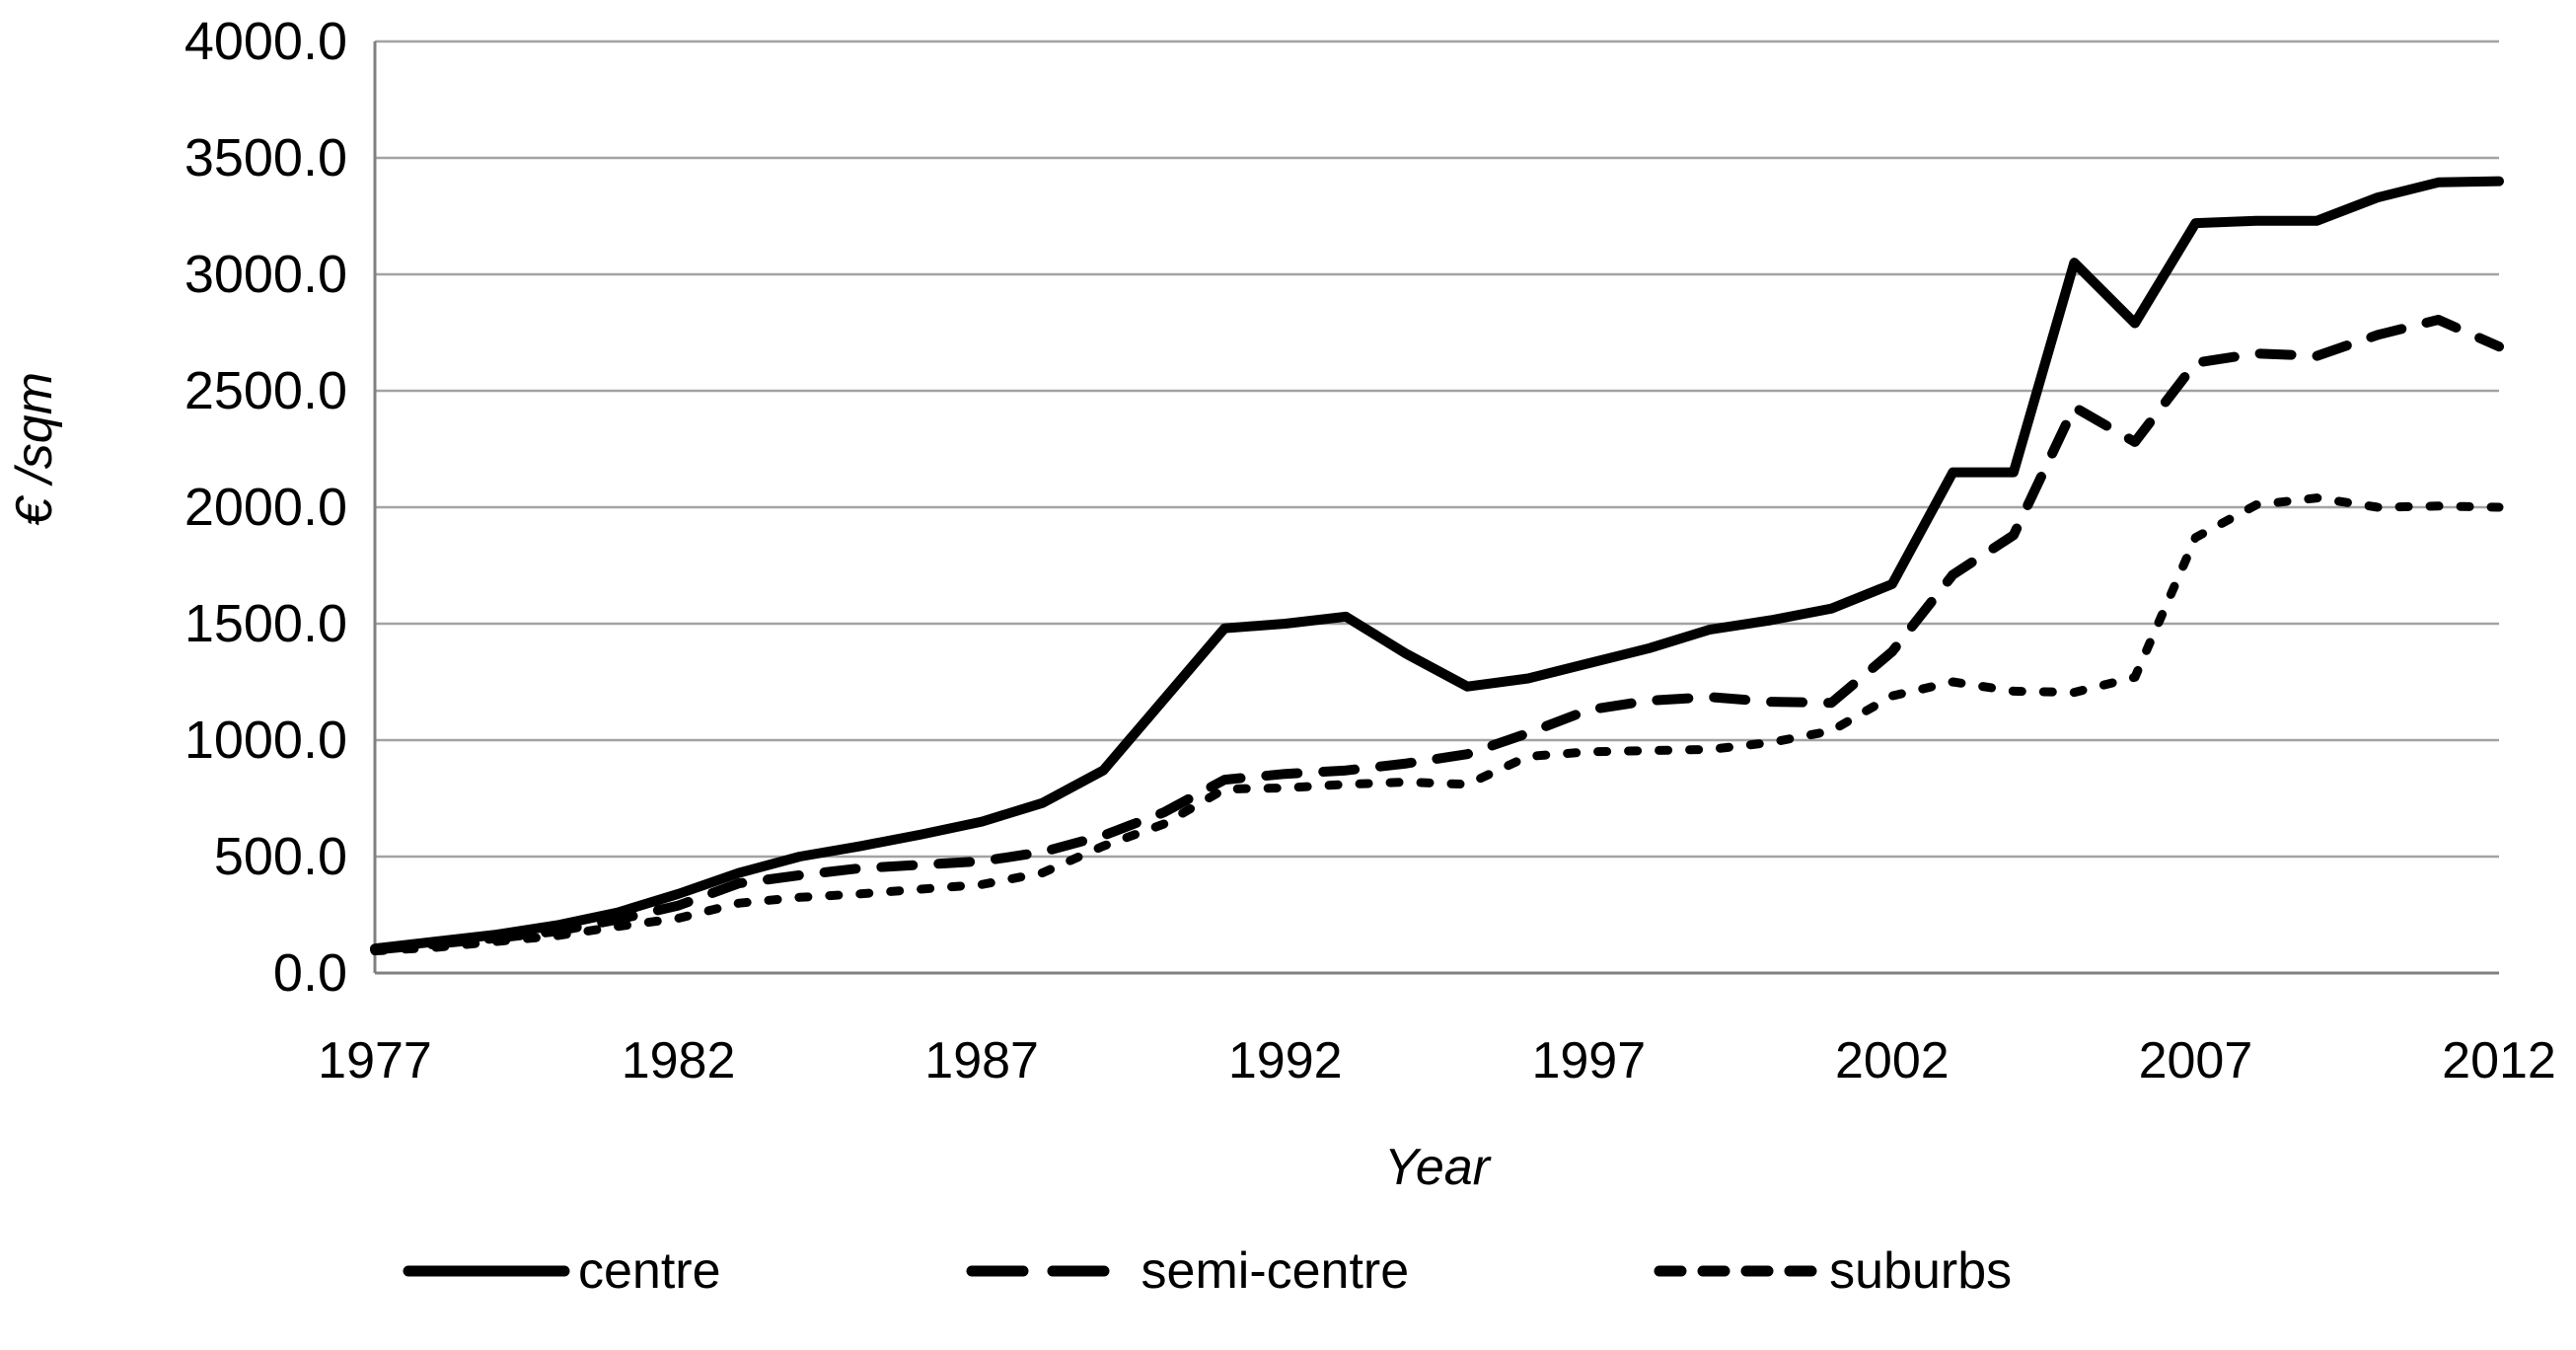 This screenshot has width=2576, height=1350. Describe the element at coordinates (2196, 1060) in the screenshot. I see `x-tick-label: 2007` at that location.